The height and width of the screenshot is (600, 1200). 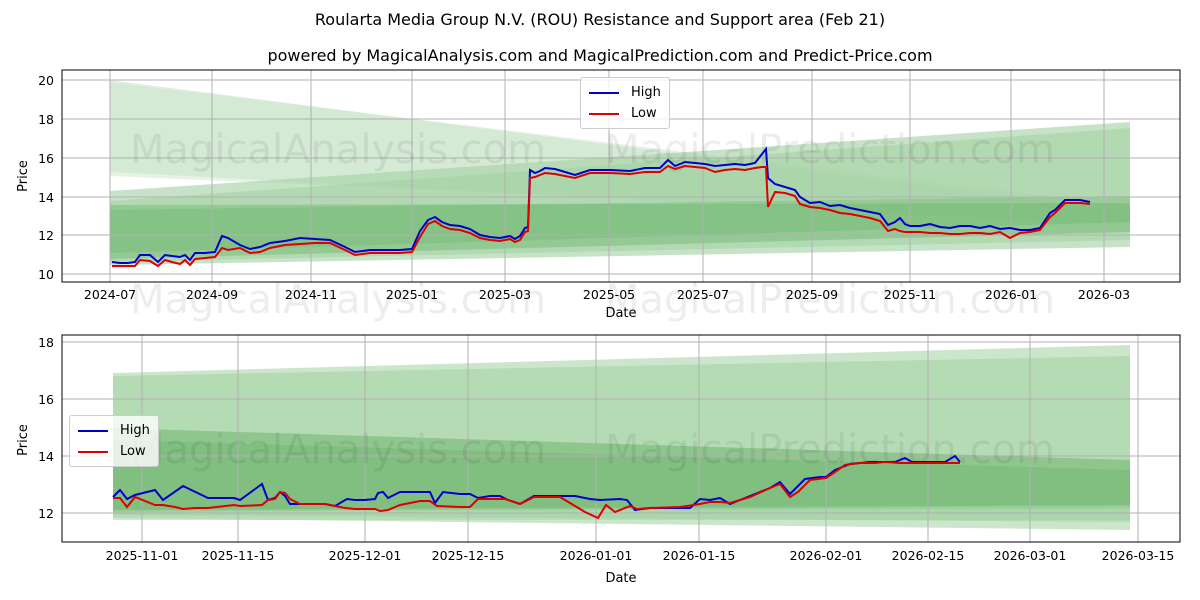 What do you see at coordinates (596, 555) in the screenshot?
I see `svg-text: 2026-01-01` at bounding box center [596, 555].